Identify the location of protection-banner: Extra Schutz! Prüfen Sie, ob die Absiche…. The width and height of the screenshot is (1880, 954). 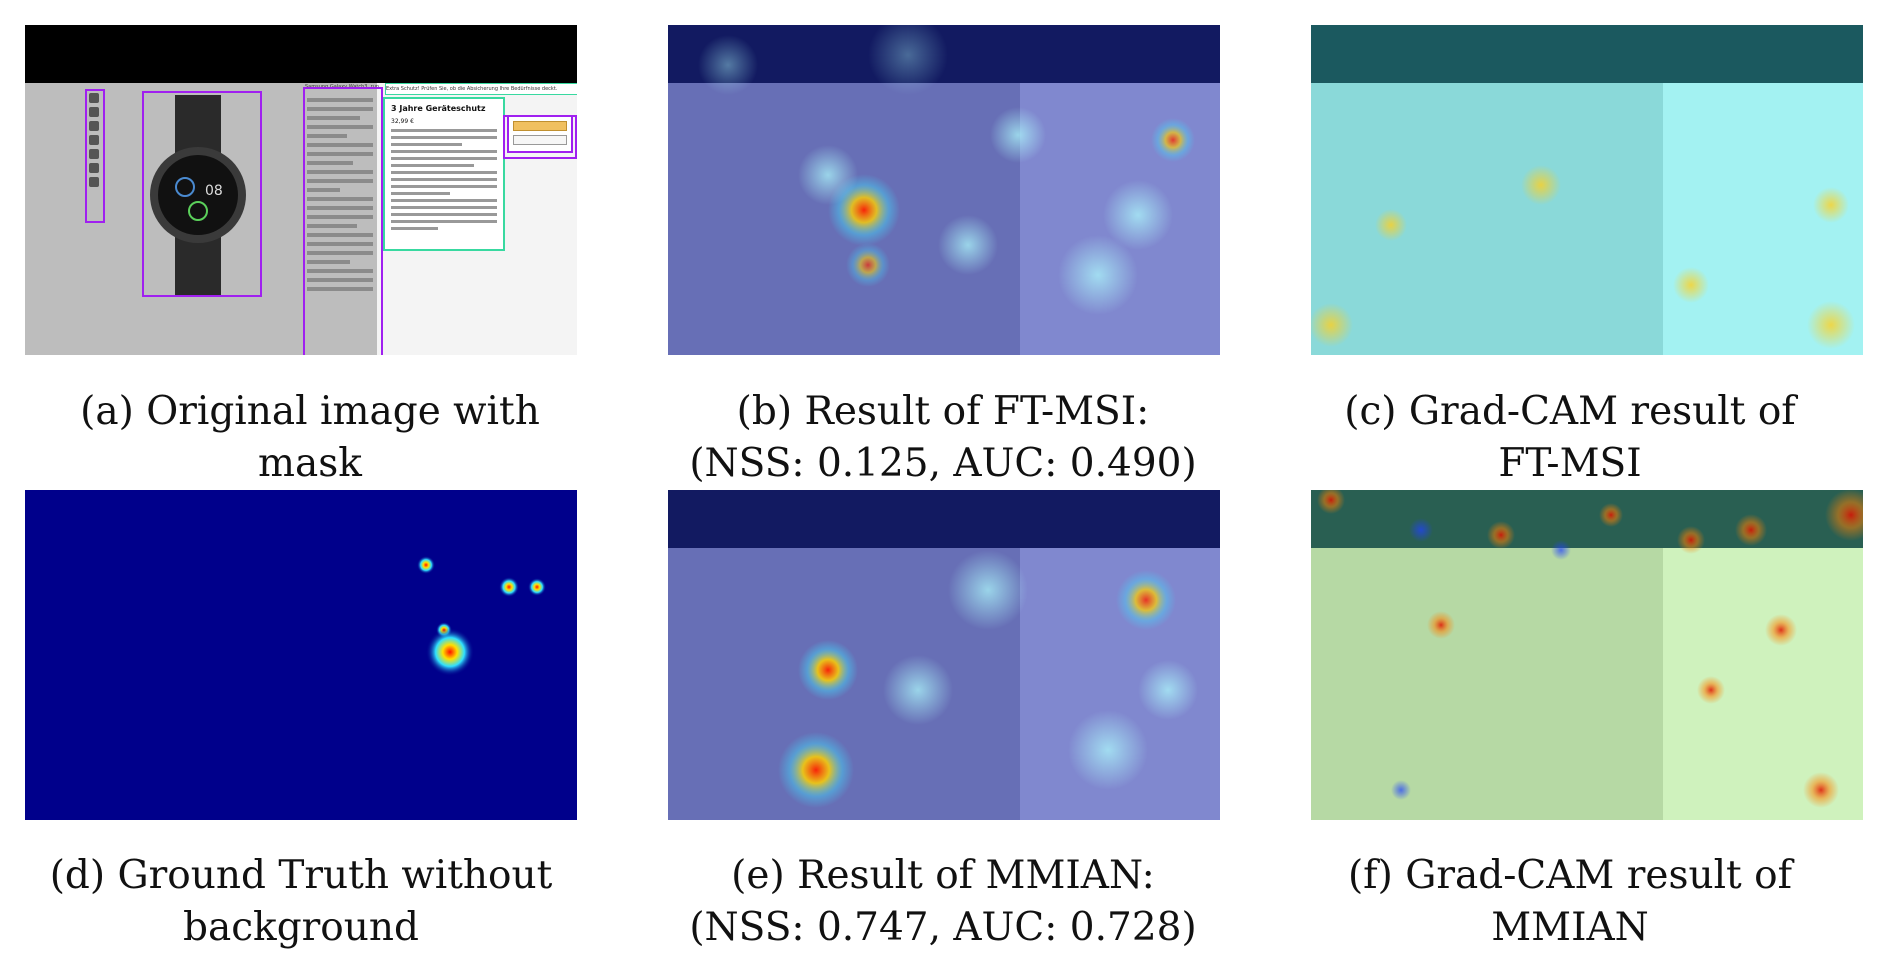
(481, 89).